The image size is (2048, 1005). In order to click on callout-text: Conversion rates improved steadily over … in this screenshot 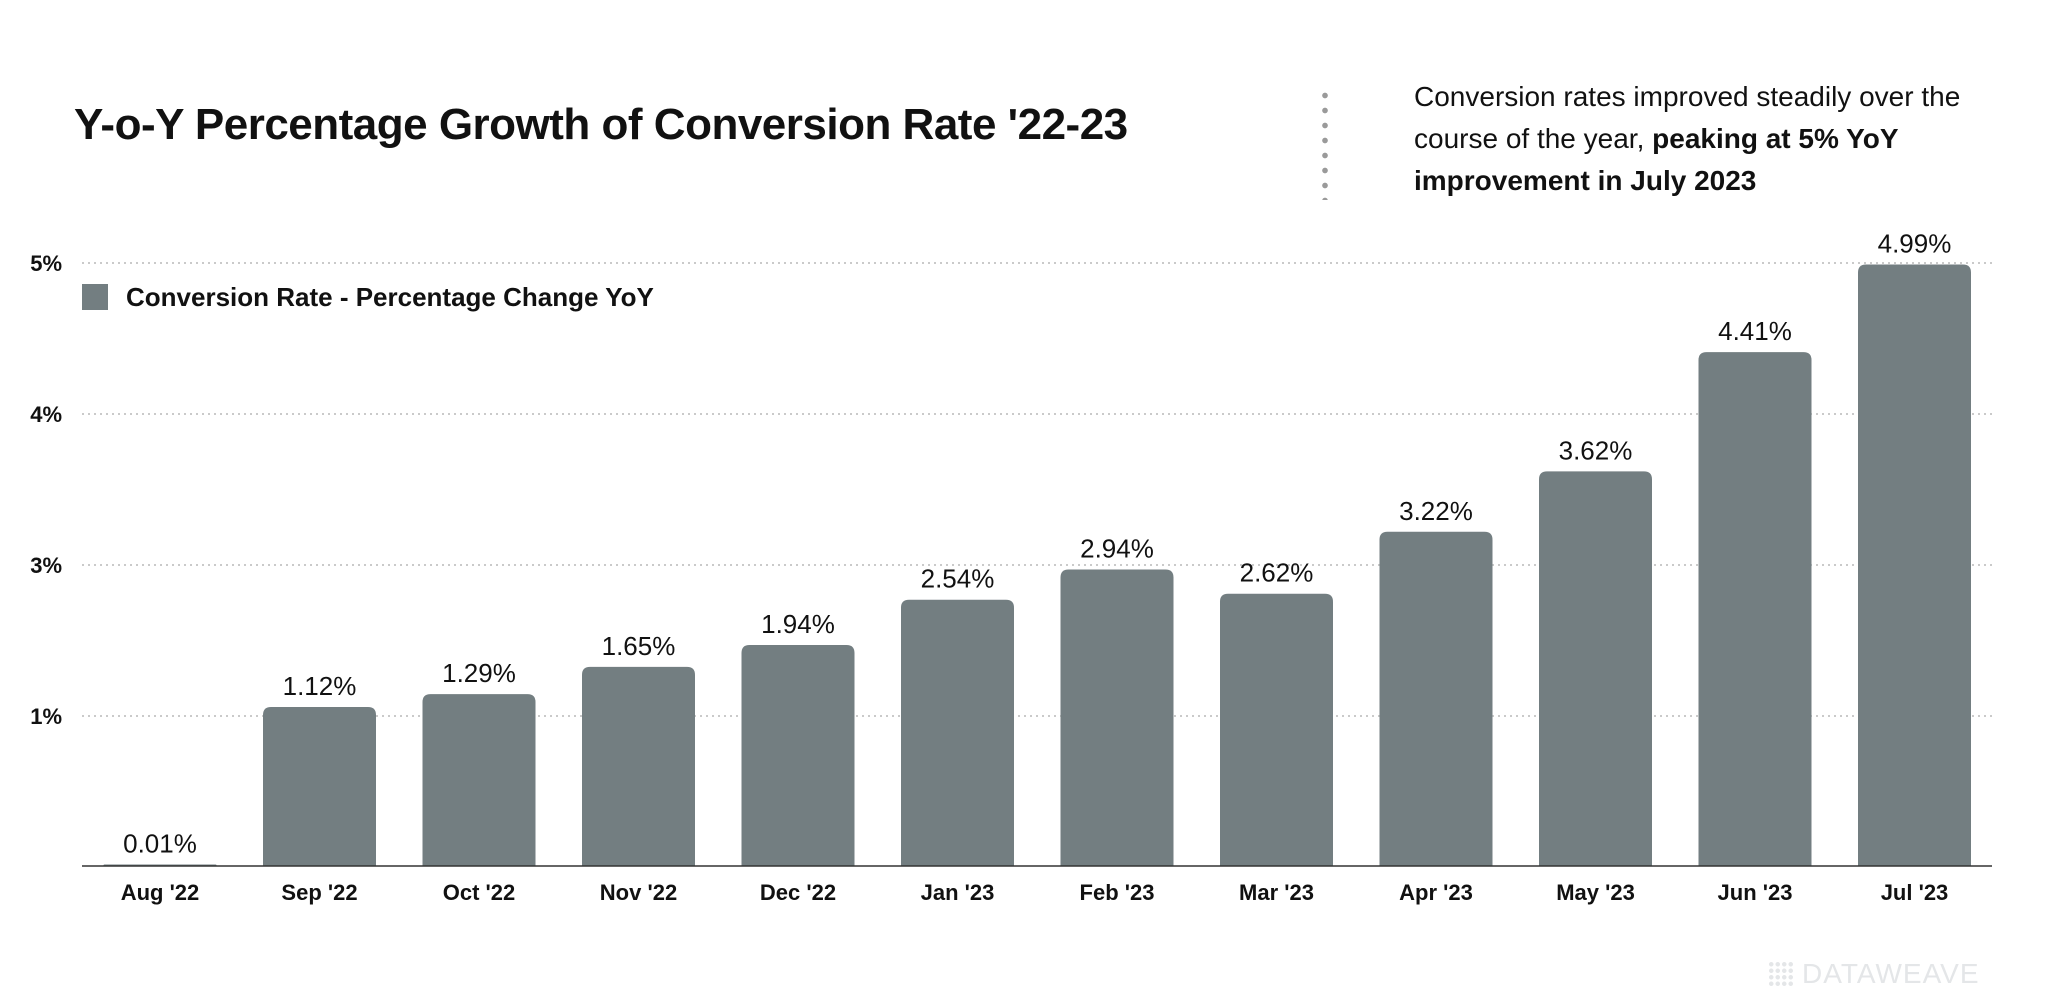, I will do `click(1704, 139)`.